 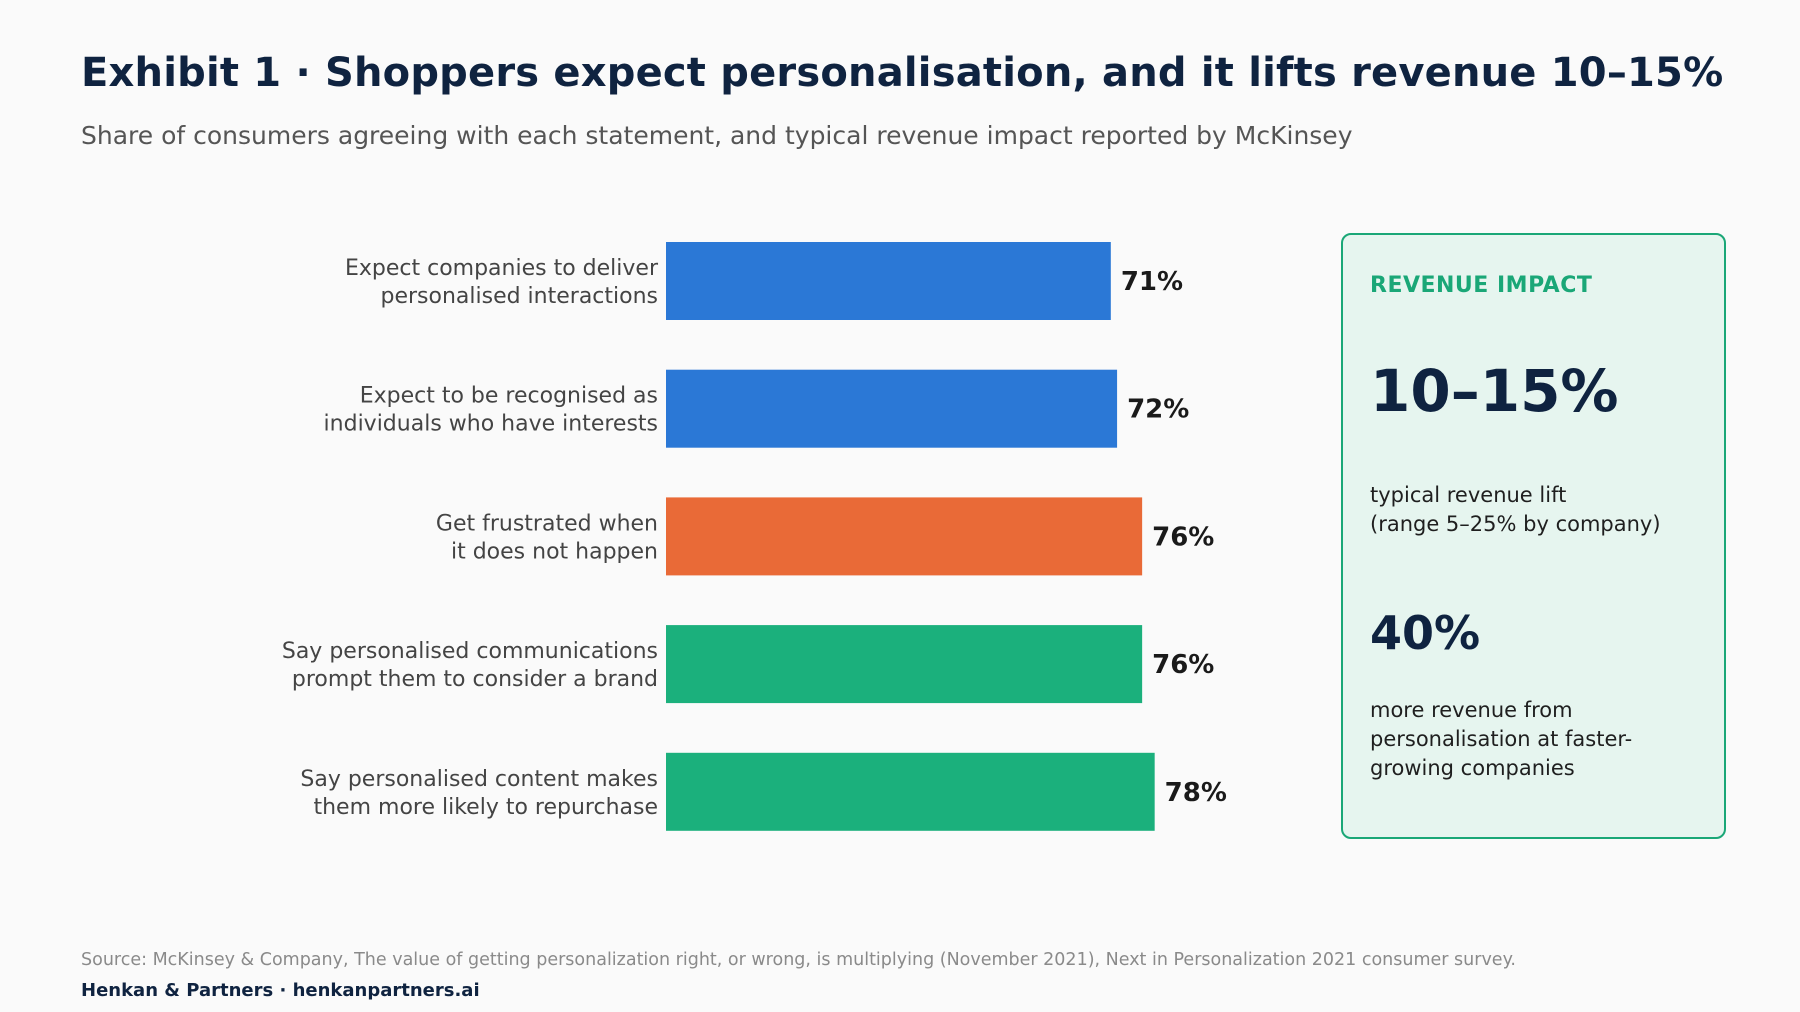 What do you see at coordinates (1183, 665) in the screenshot?
I see `bar-value-label-4: 76%` at bounding box center [1183, 665].